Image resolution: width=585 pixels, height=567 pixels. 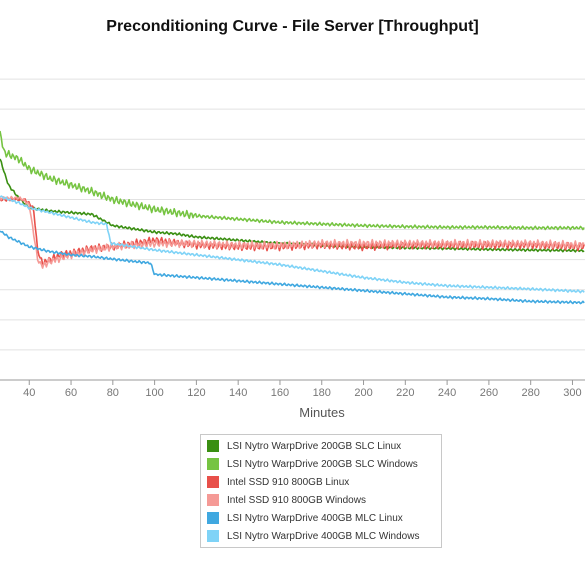 I want to click on legend-label: LSI Nytro WarpDrive 200GB SLC Linux, so click(x=314, y=446).